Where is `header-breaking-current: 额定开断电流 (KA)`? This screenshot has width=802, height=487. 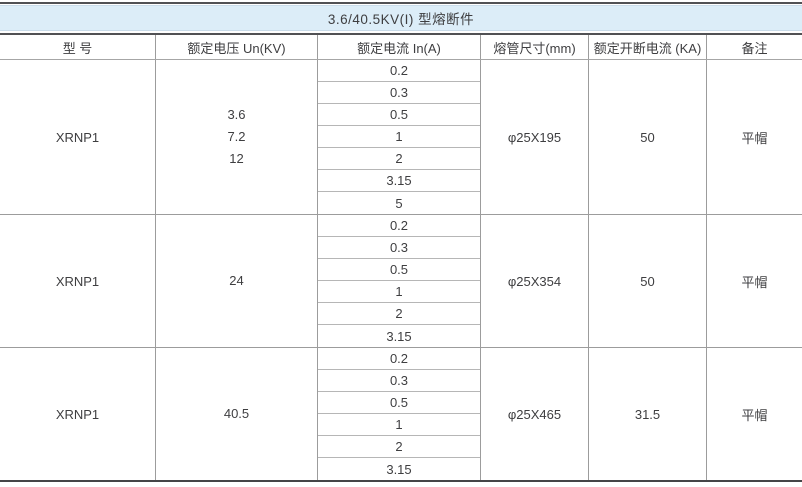 header-breaking-current: 额定开断电流 (KA) is located at coordinates (647, 47).